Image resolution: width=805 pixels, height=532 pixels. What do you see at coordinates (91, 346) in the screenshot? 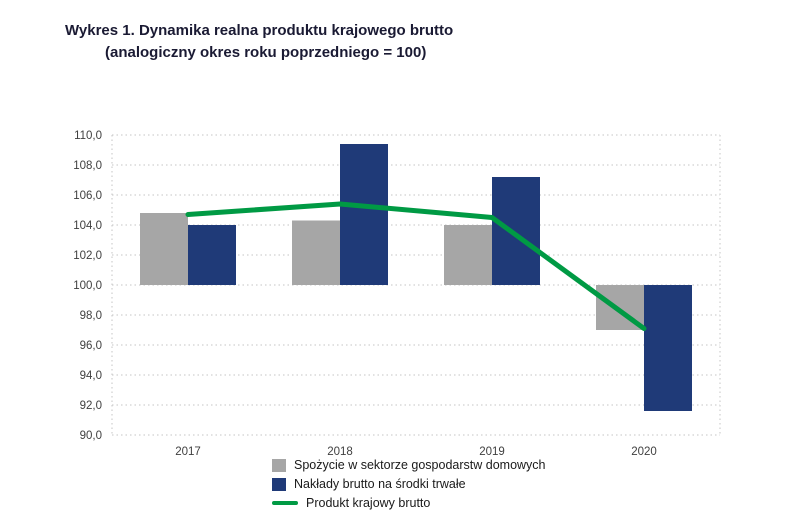
I see `y-tick-label: 96,0` at bounding box center [91, 346].